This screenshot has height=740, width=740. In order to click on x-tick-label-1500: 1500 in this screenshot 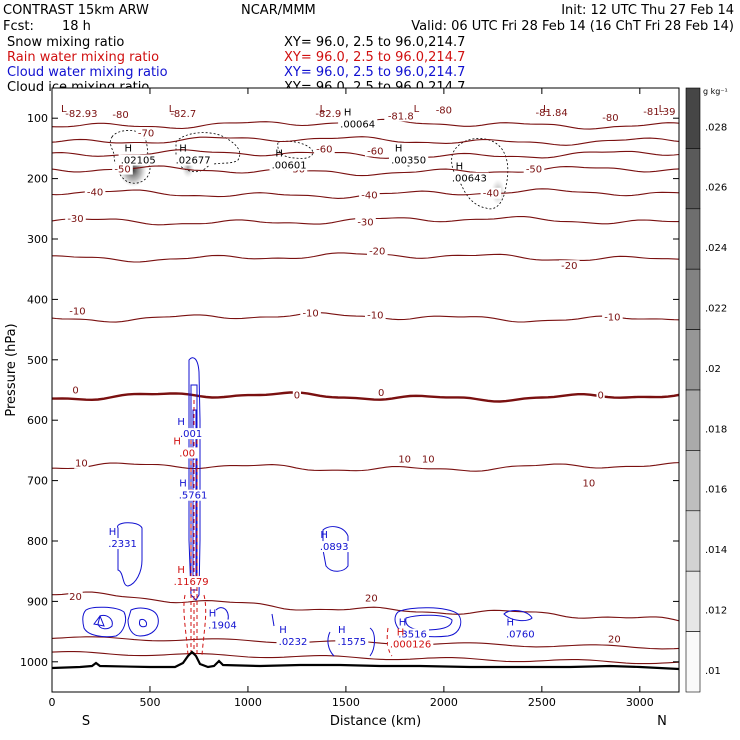, I will do `click(346, 702)`.